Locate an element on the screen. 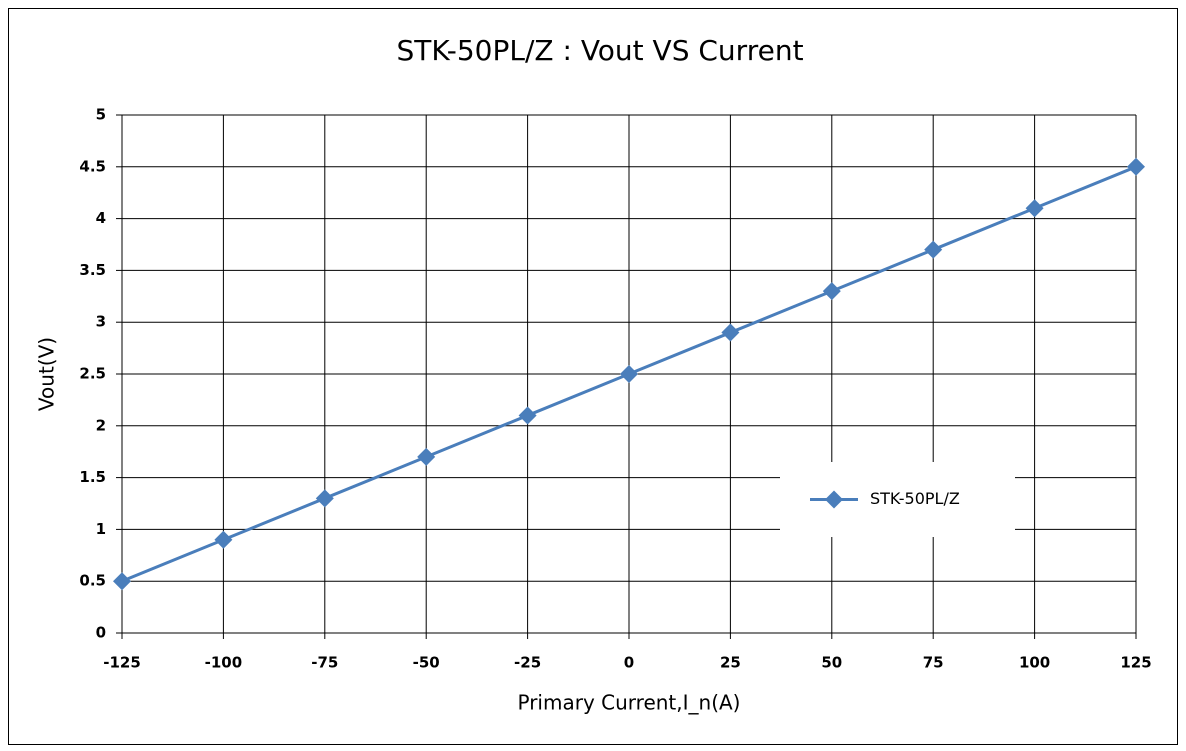 The height and width of the screenshot is (751, 1186). x-tick-label: 50 is located at coordinates (831, 663).